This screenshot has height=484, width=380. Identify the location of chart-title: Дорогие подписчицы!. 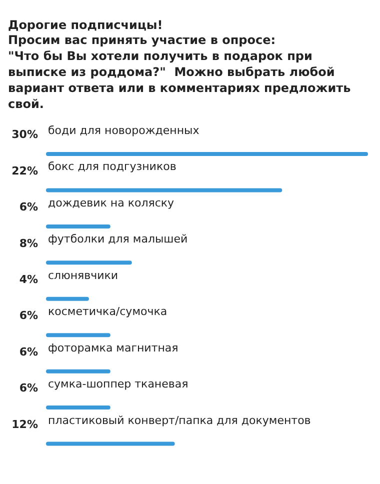
(86, 25).